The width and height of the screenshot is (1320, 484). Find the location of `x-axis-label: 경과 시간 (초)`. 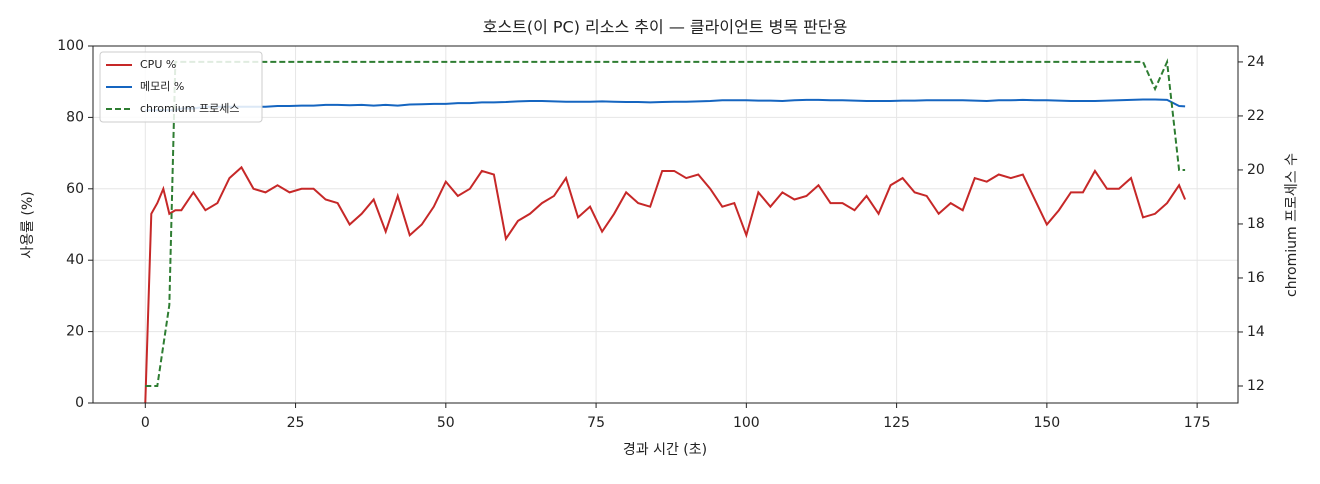

x-axis-label: 경과 시간 (초) is located at coordinates (665, 450).